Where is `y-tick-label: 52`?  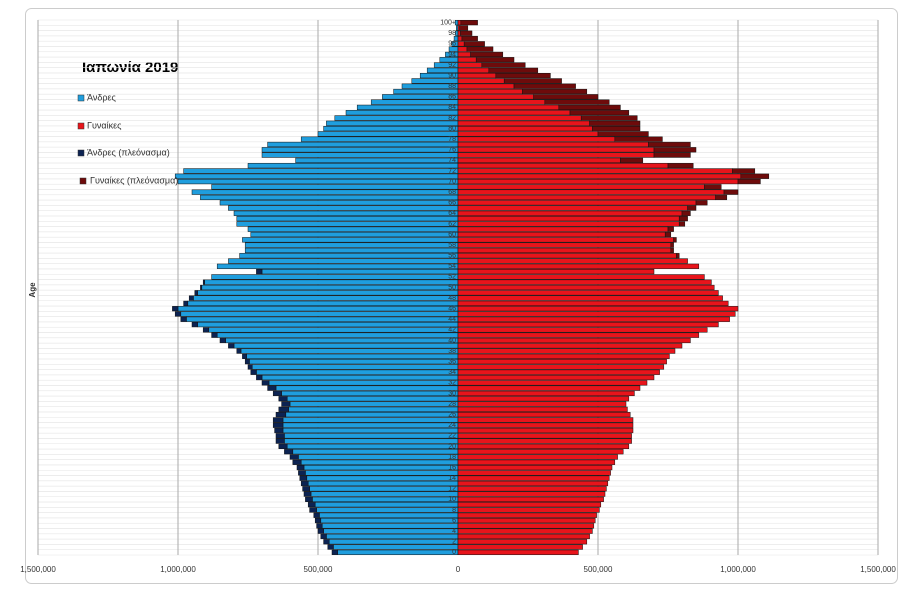
y-tick-label: 52 is located at coordinates (452, 277).